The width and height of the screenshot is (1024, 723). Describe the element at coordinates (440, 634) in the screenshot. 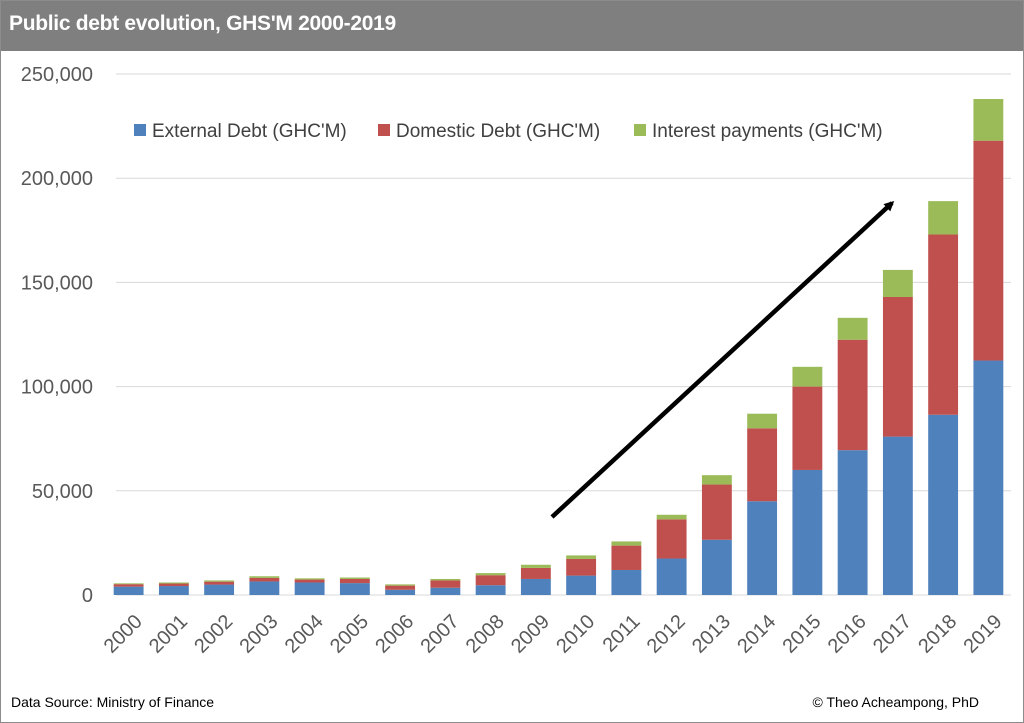

I see `x-tick-label-2007: 2007` at that location.